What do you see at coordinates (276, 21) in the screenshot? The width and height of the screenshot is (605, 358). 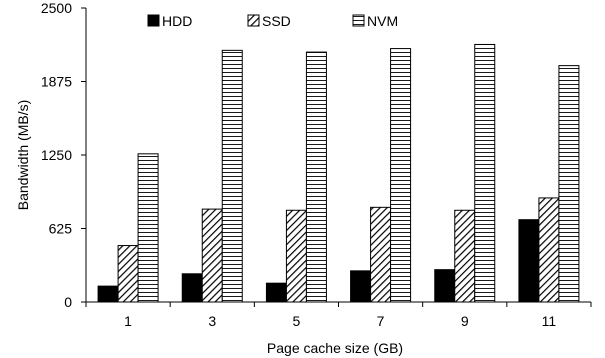 I see `legend-label-ssd: SSD` at bounding box center [276, 21].